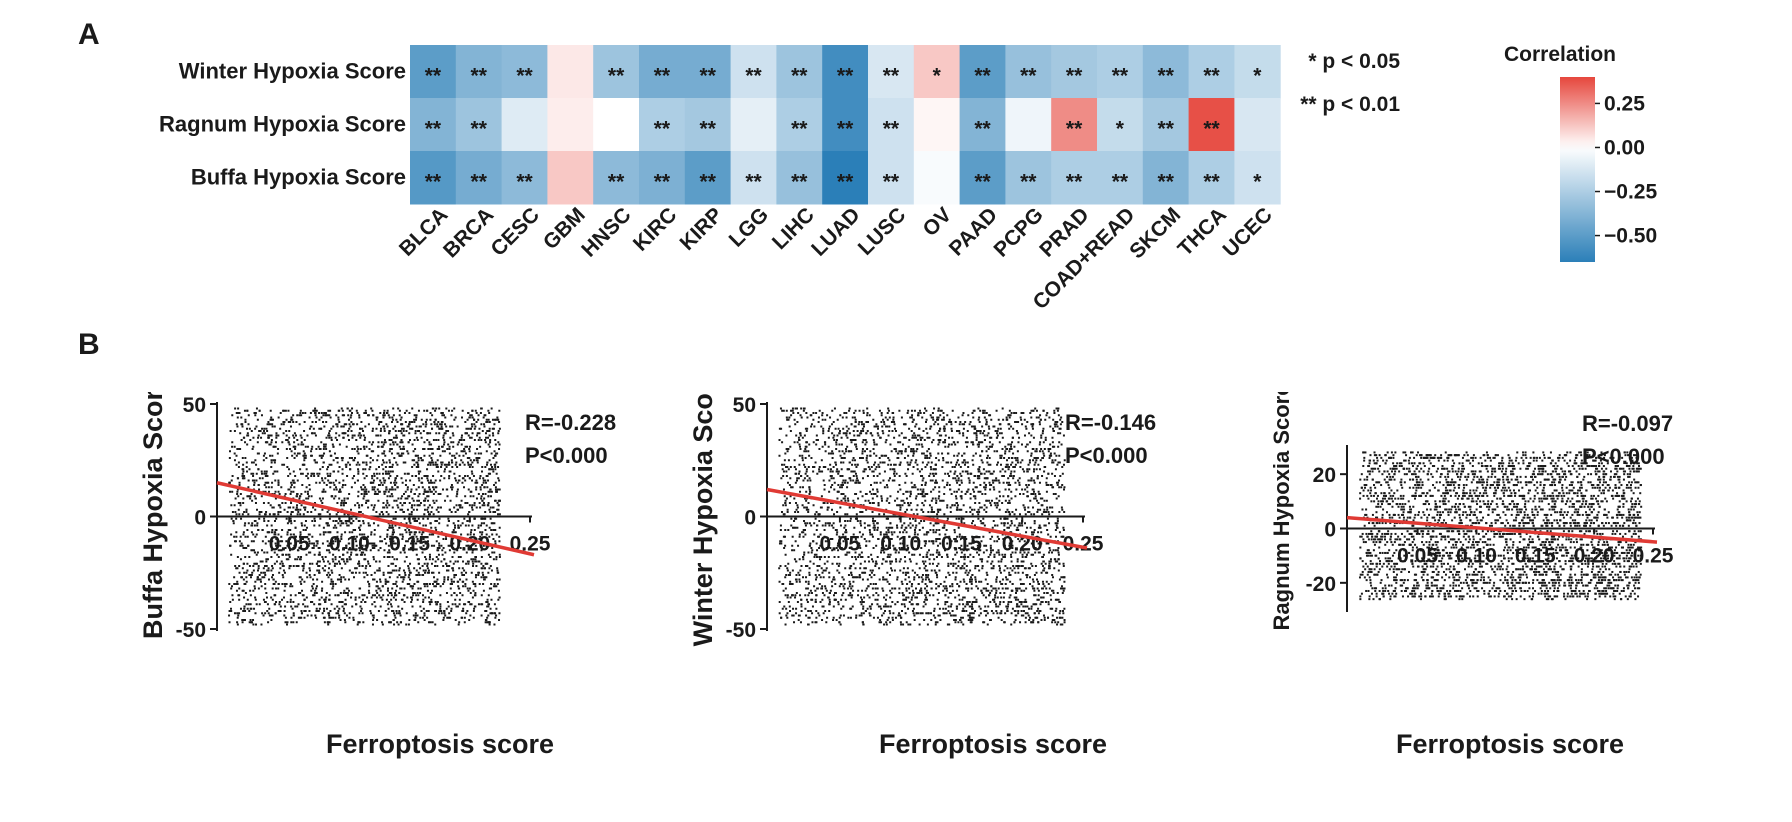 The image size is (1792, 822). Describe the element at coordinates (89, 34) in the screenshot. I see `panel-a-letter: A` at that location.